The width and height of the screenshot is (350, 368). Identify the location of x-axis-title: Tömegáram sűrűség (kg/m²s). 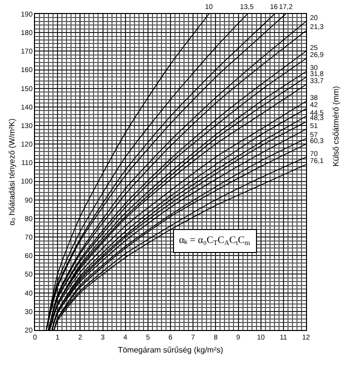
(171, 350).